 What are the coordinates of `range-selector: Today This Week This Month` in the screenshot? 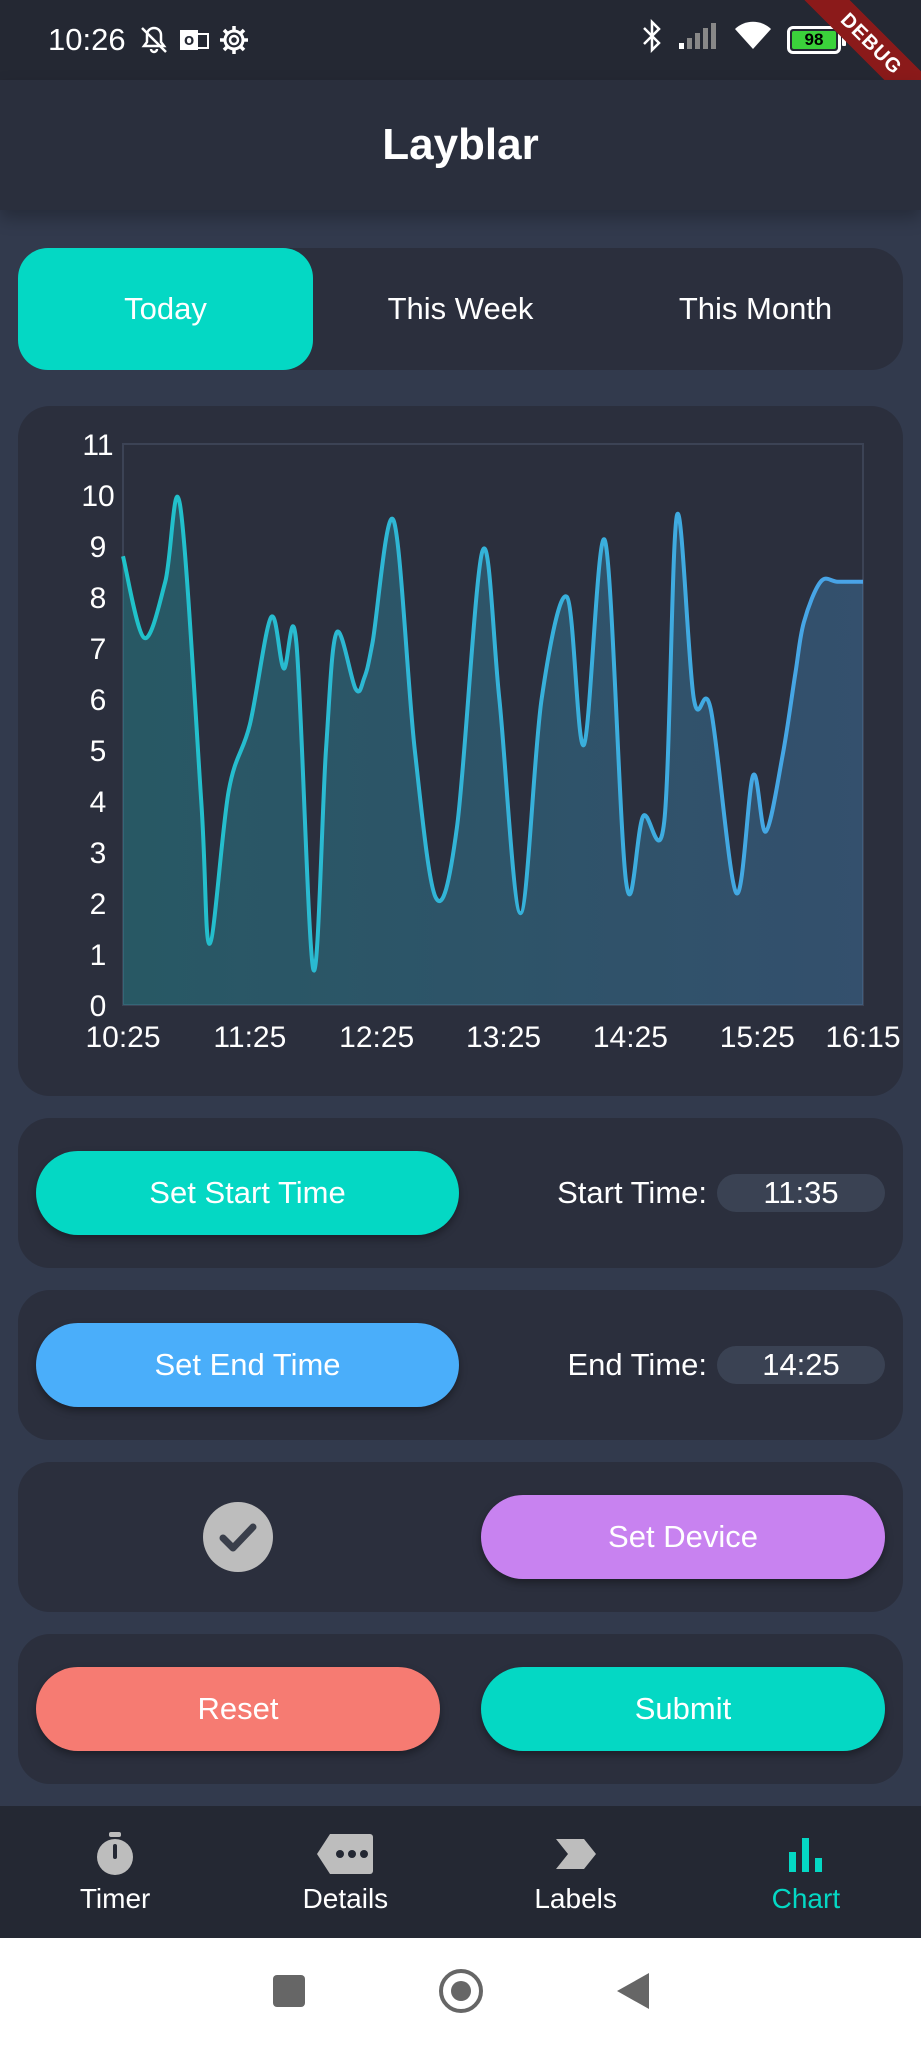 It's located at (460, 309).